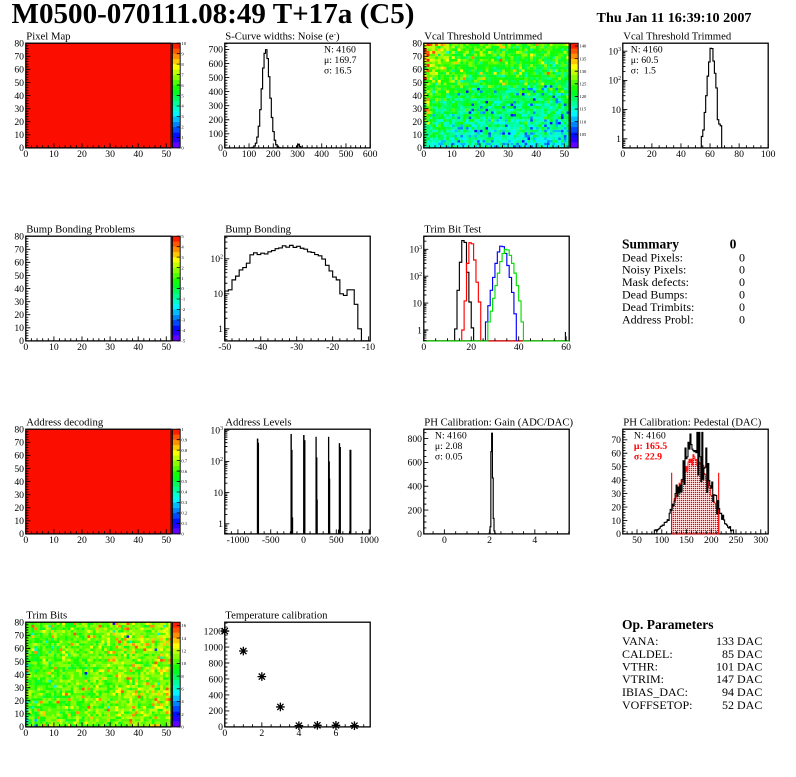 The image size is (796, 777). I want to click on svg-text: 133, so click(725, 641).